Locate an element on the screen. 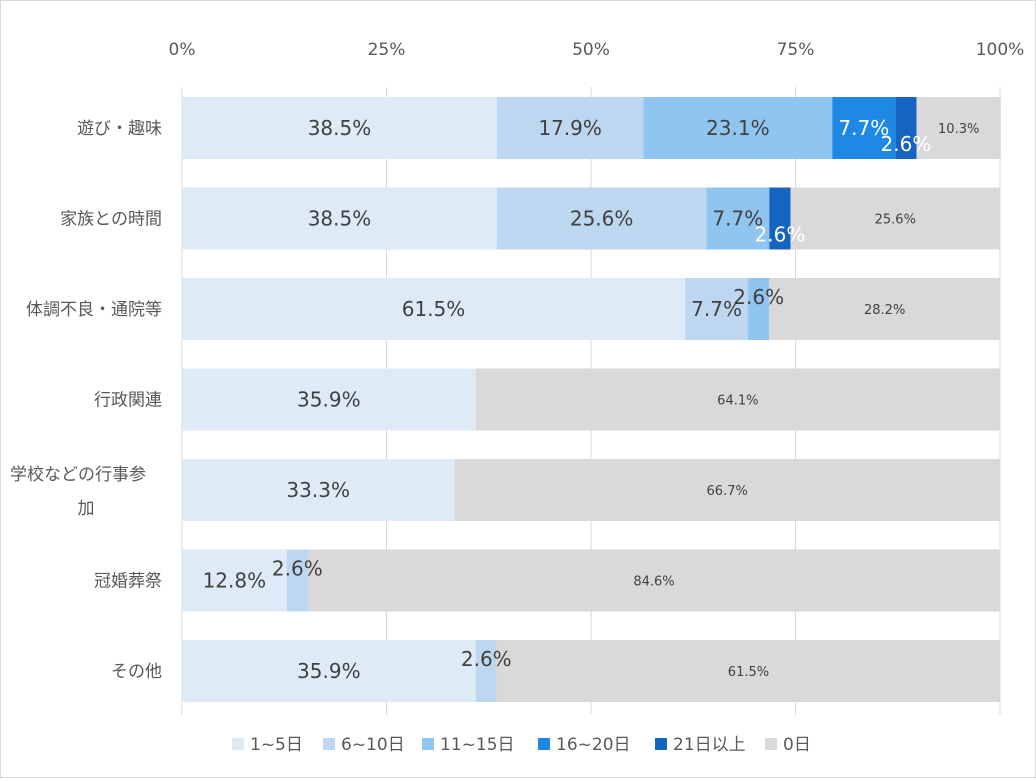 This screenshot has height=781, width=1036. data-label: 28.2% is located at coordinates (884, 310).